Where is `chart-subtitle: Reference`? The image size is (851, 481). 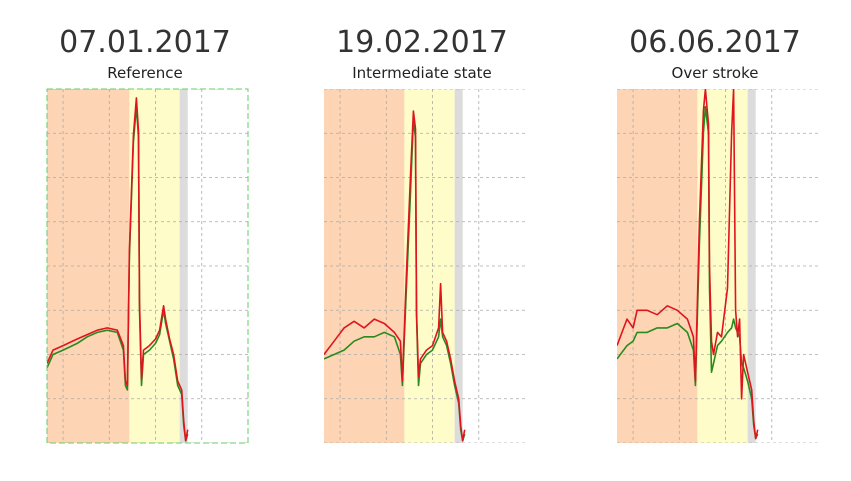
chart-subtitle: Reference is located at coordinates (145, 73).